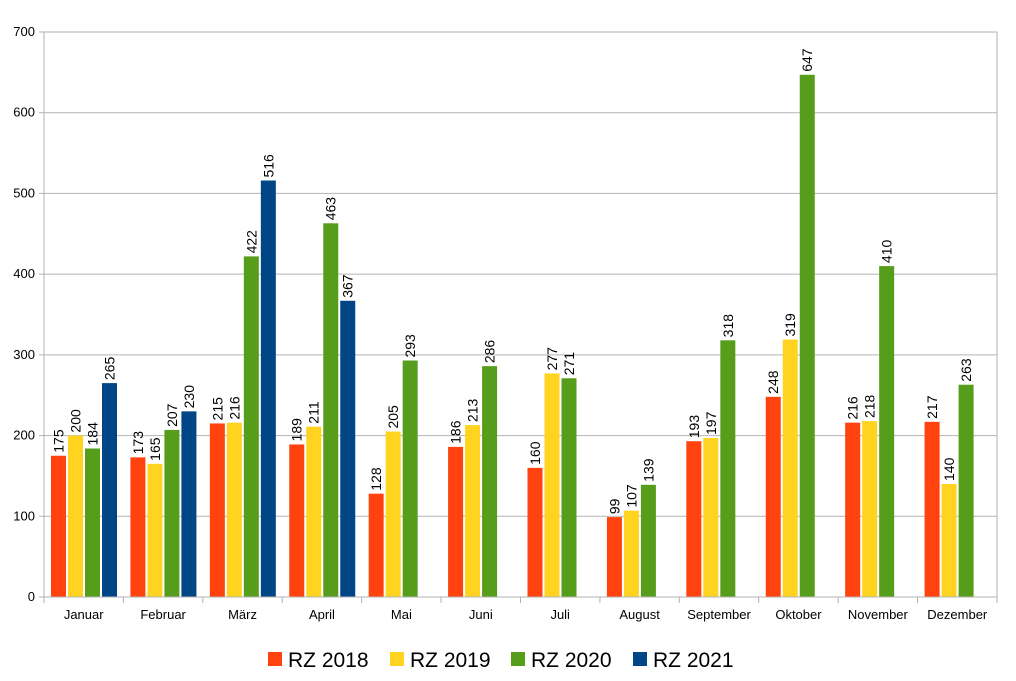 The width and height of the screenshot is (1016, 681). What do you see at coordinates (24, 273) in the screenshot?
I see `y-tick-label: 400` at bounding box center [24, 273].